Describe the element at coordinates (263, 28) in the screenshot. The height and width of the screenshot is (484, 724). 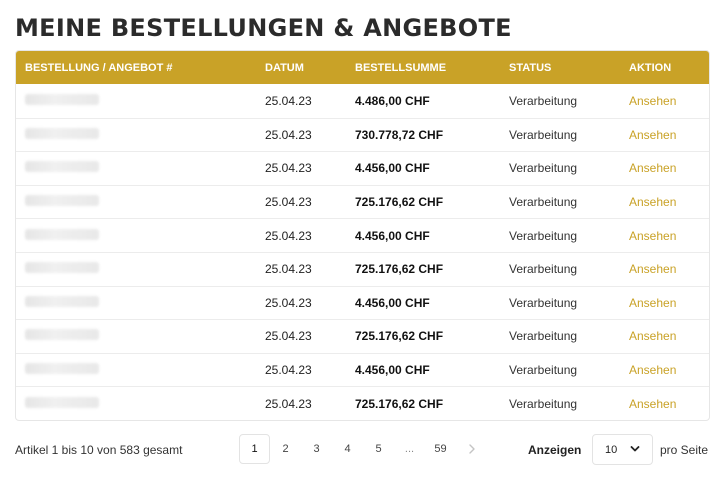
I see `page-title: MEINE BESTELLUNGEN & ANGEBOTE` at that location.